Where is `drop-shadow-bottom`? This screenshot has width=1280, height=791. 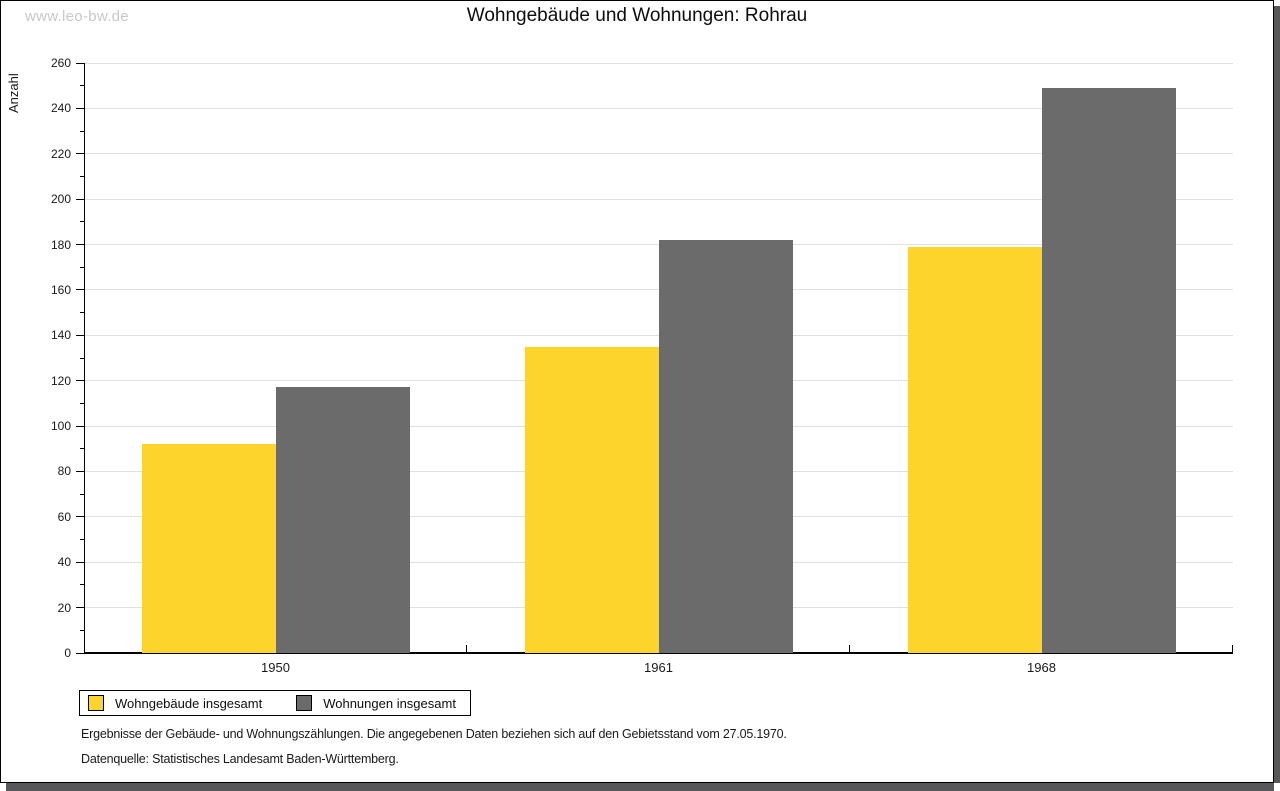 drop-shadow-bottom is located at coordinates (640, 787).